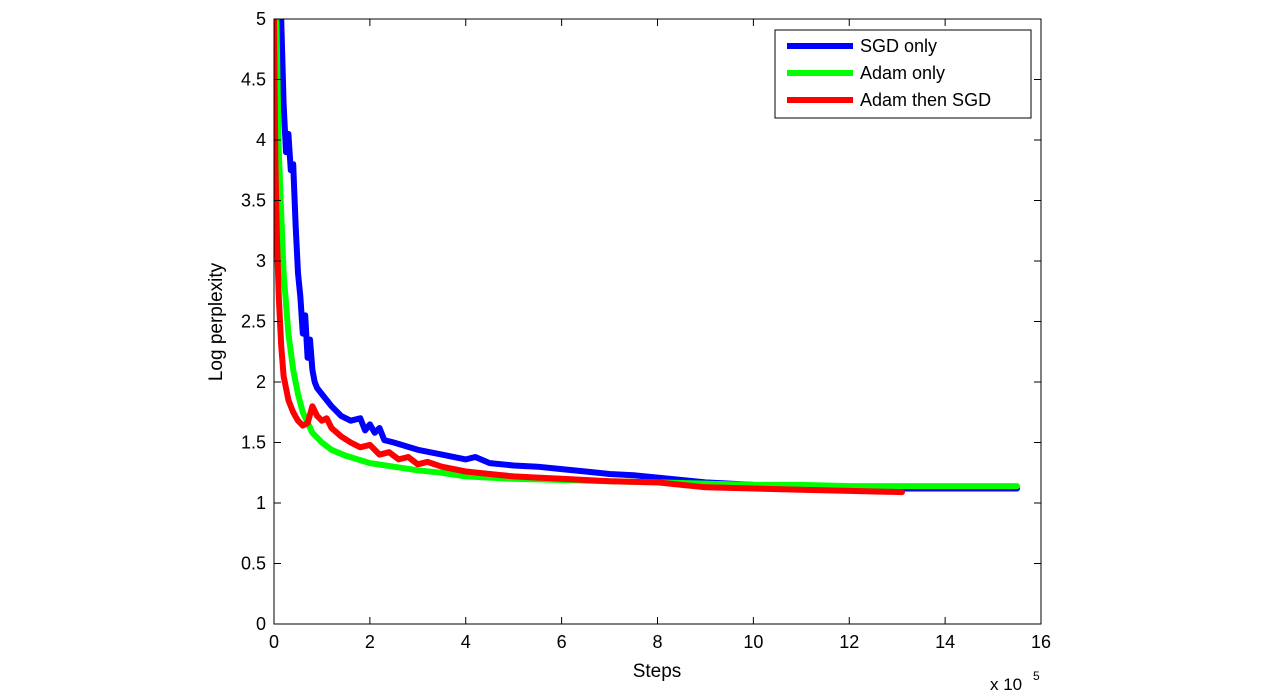 The height and width of the screenshot is (698, 1280). What do you see at coordinates (945, 642) in the screenshot?
I see `x-tick-label: 14` at bounding box center [945, 642].